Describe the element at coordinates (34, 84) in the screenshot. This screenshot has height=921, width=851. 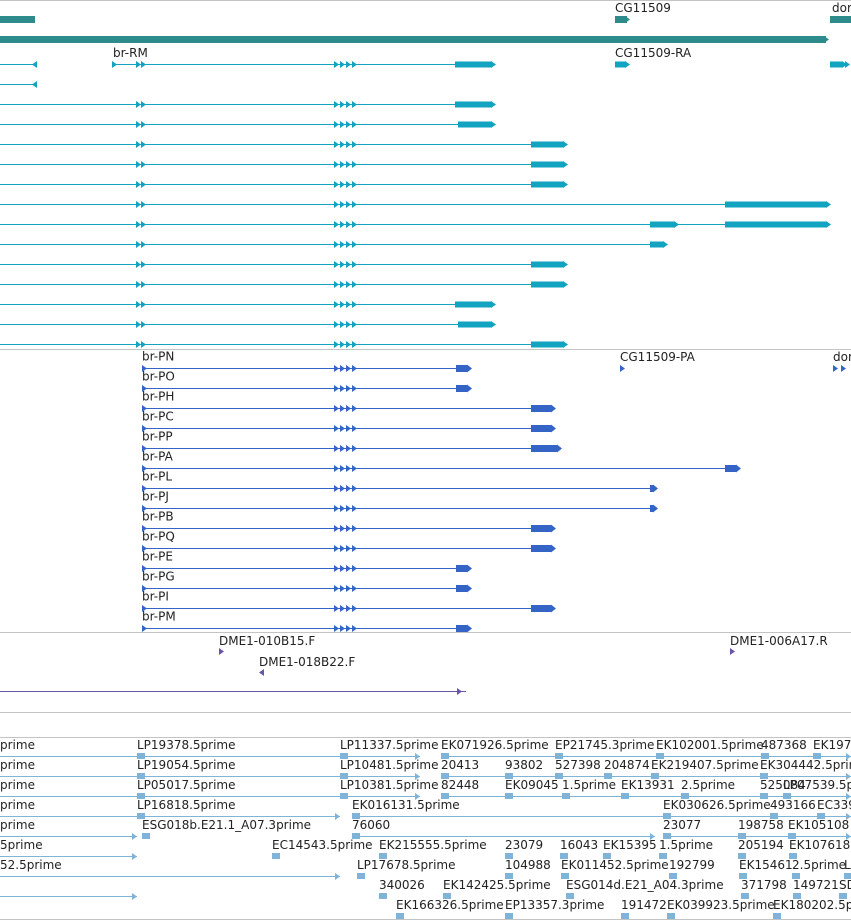
I see `strand-arrow` at that location.